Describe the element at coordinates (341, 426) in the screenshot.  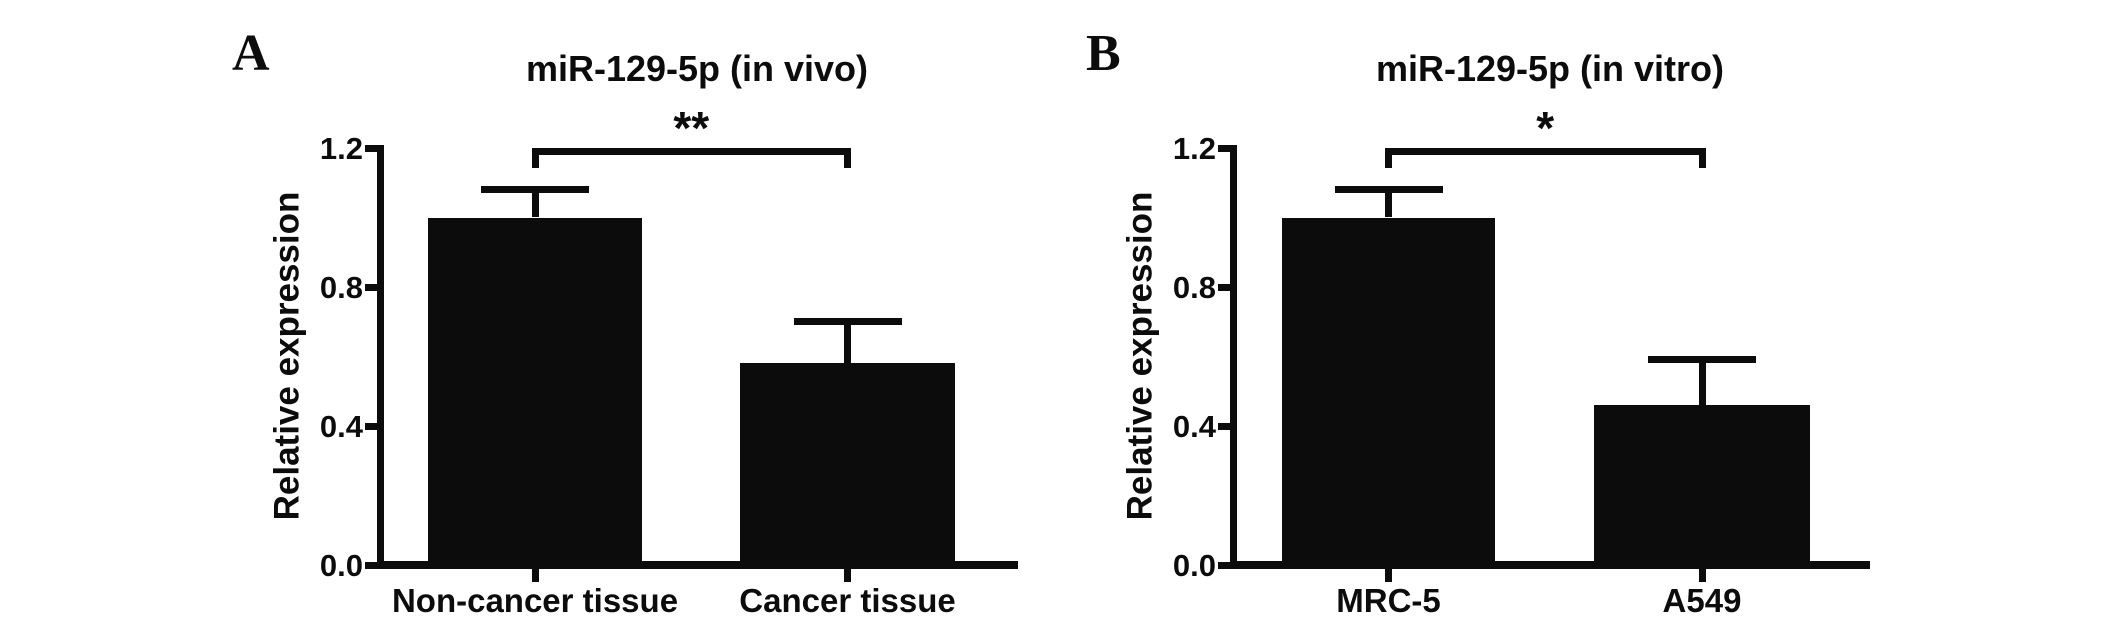
I see `panel-a-y-tick-label: 0.4` at that location.